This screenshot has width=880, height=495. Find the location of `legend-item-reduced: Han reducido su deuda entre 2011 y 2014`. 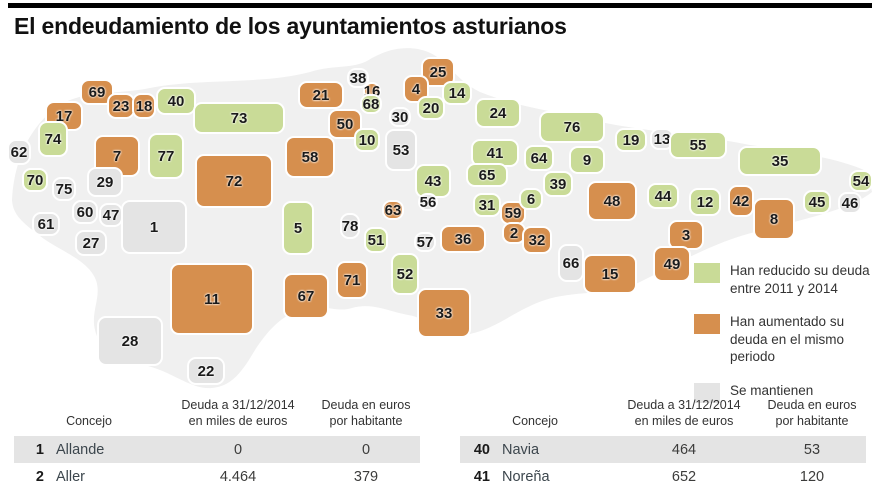

legend-item-reduced: Han reducido su deuda entre 2011 y 2014 is located at coordinates (786, 279).